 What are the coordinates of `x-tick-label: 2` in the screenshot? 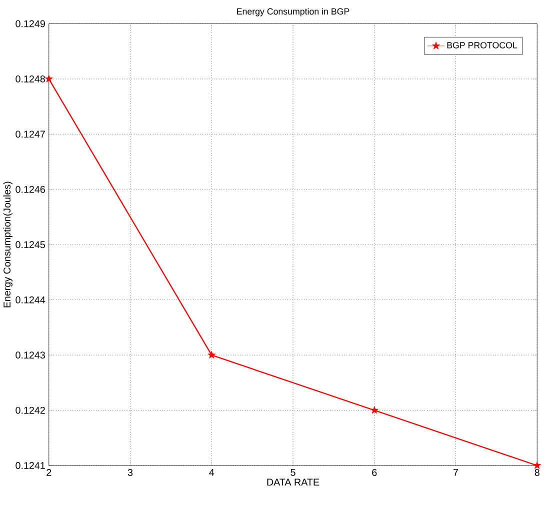 It's located at (49, 472).